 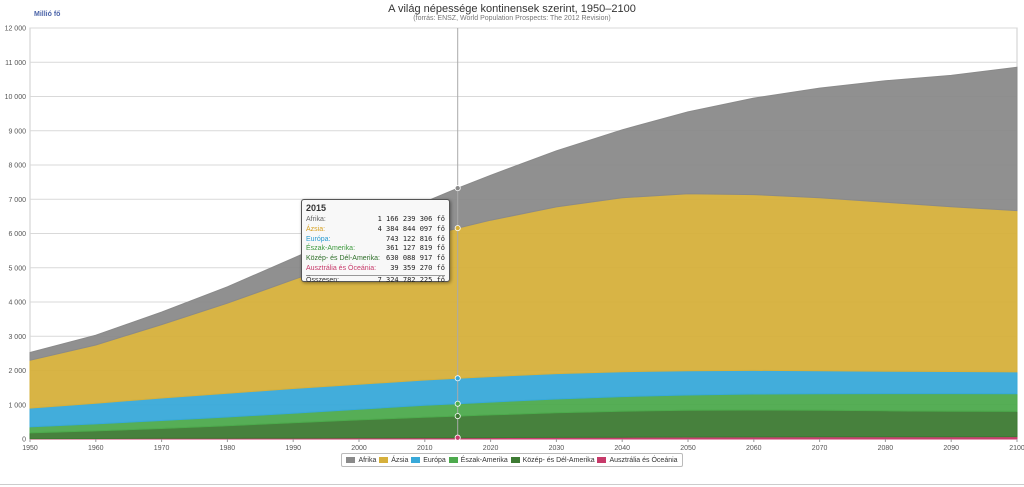 I want to click on x-tick-label: 2030, so click(x=557, y=448).